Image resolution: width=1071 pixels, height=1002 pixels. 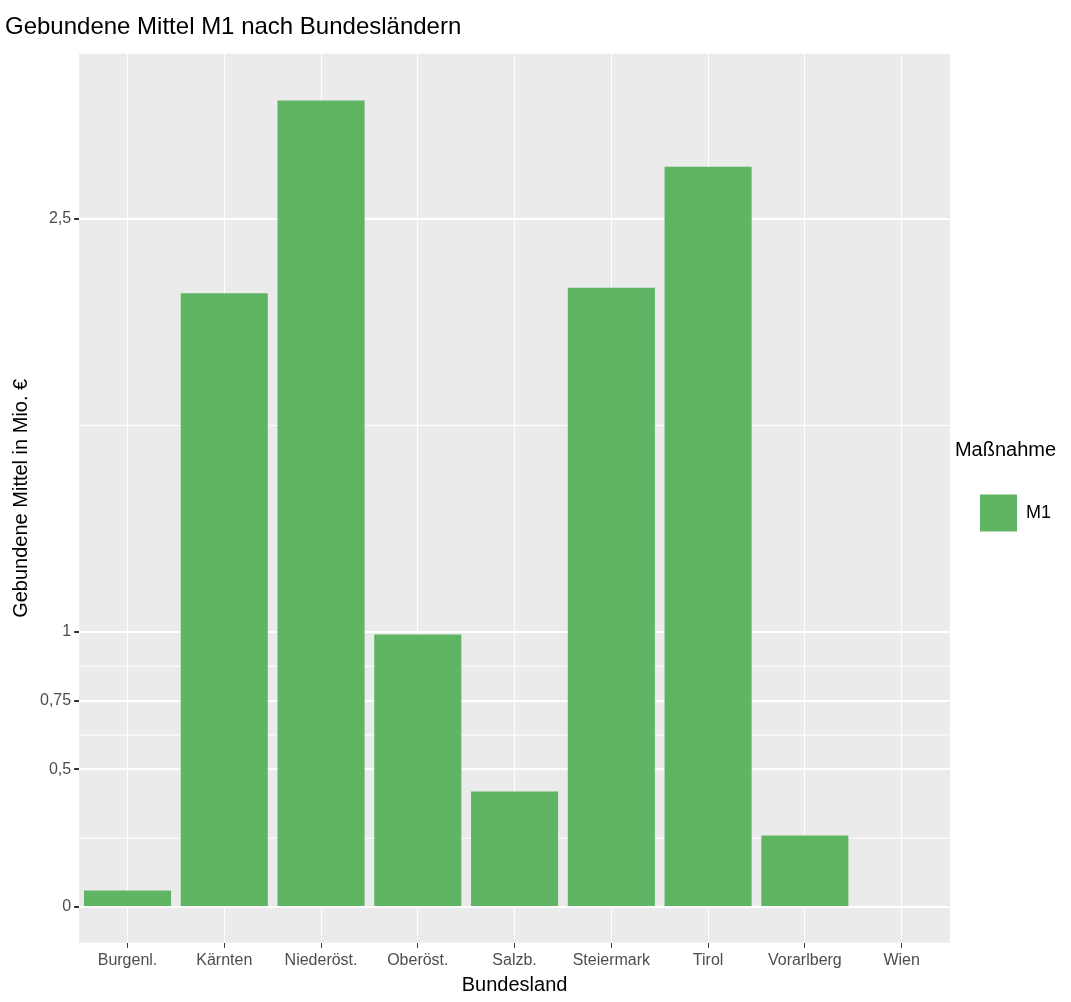 What do you see at coordinates (56, 699) in the screenshot?
I see `y-tick-label: 0,75` at bounding box center [56, 699].